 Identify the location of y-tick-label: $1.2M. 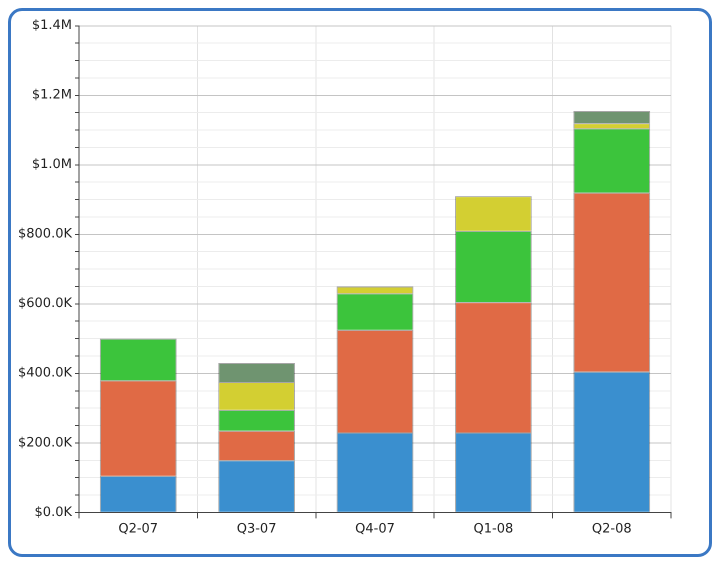
(52, 95).